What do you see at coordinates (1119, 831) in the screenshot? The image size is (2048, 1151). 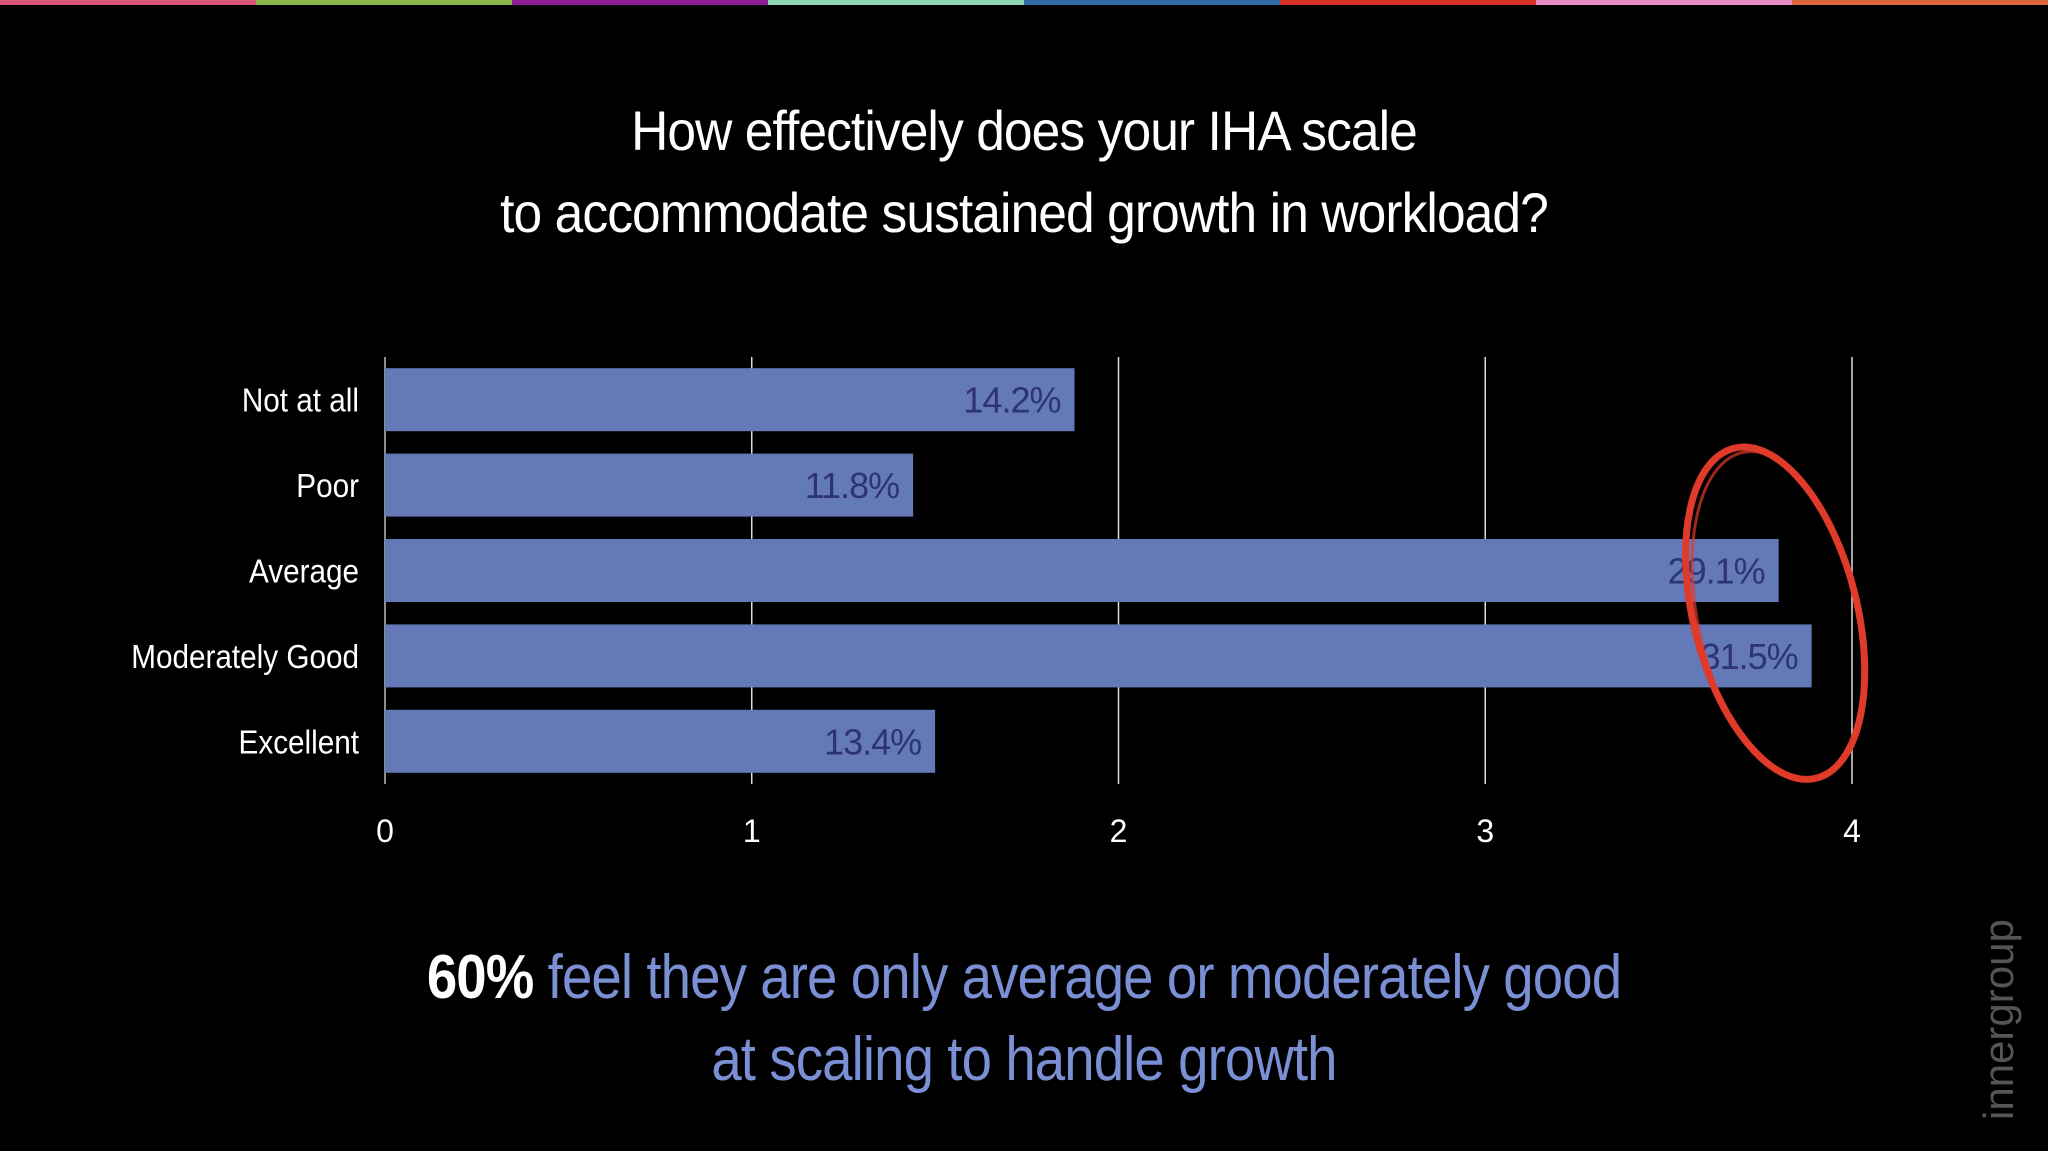 I see `x-tick-label: 2` at bounding box center [1119, 831].